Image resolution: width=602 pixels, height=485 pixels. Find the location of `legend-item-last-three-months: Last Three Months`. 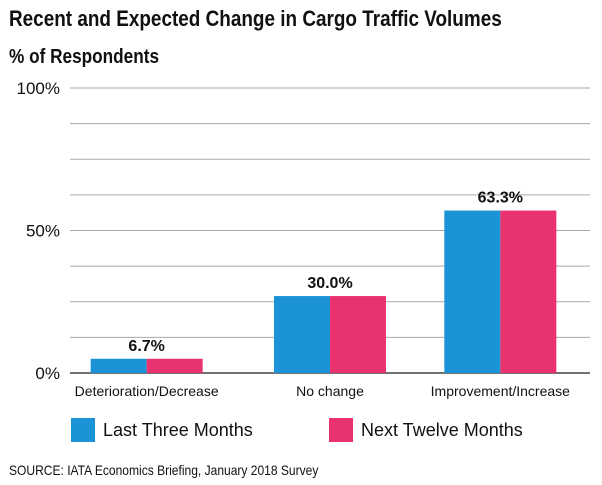

legend-item-last-three-months: Last Three Months is located at coordinates (162, 430).